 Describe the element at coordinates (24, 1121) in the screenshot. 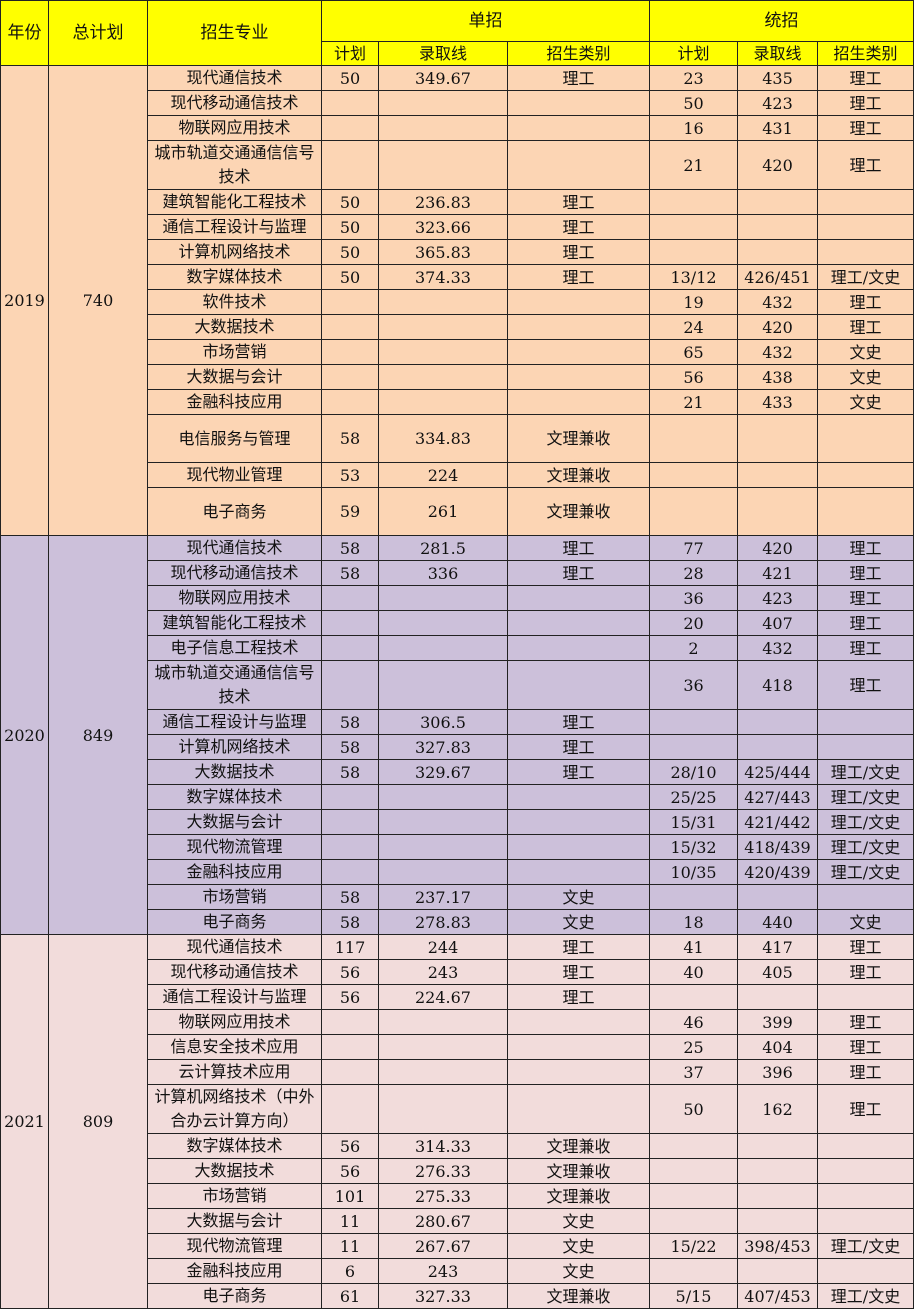

I see `year-cell: 2021` at that location.